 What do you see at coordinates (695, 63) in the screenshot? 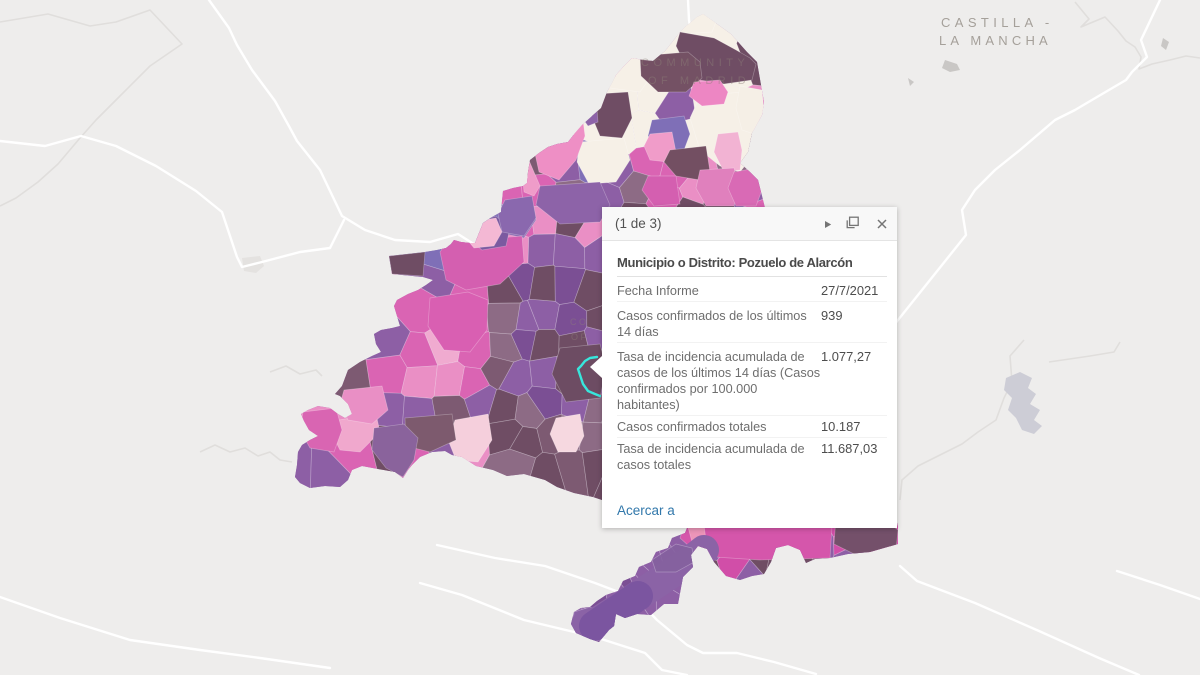
I see `svg-text: COMMUNITY` at bounding box center [695, 63].